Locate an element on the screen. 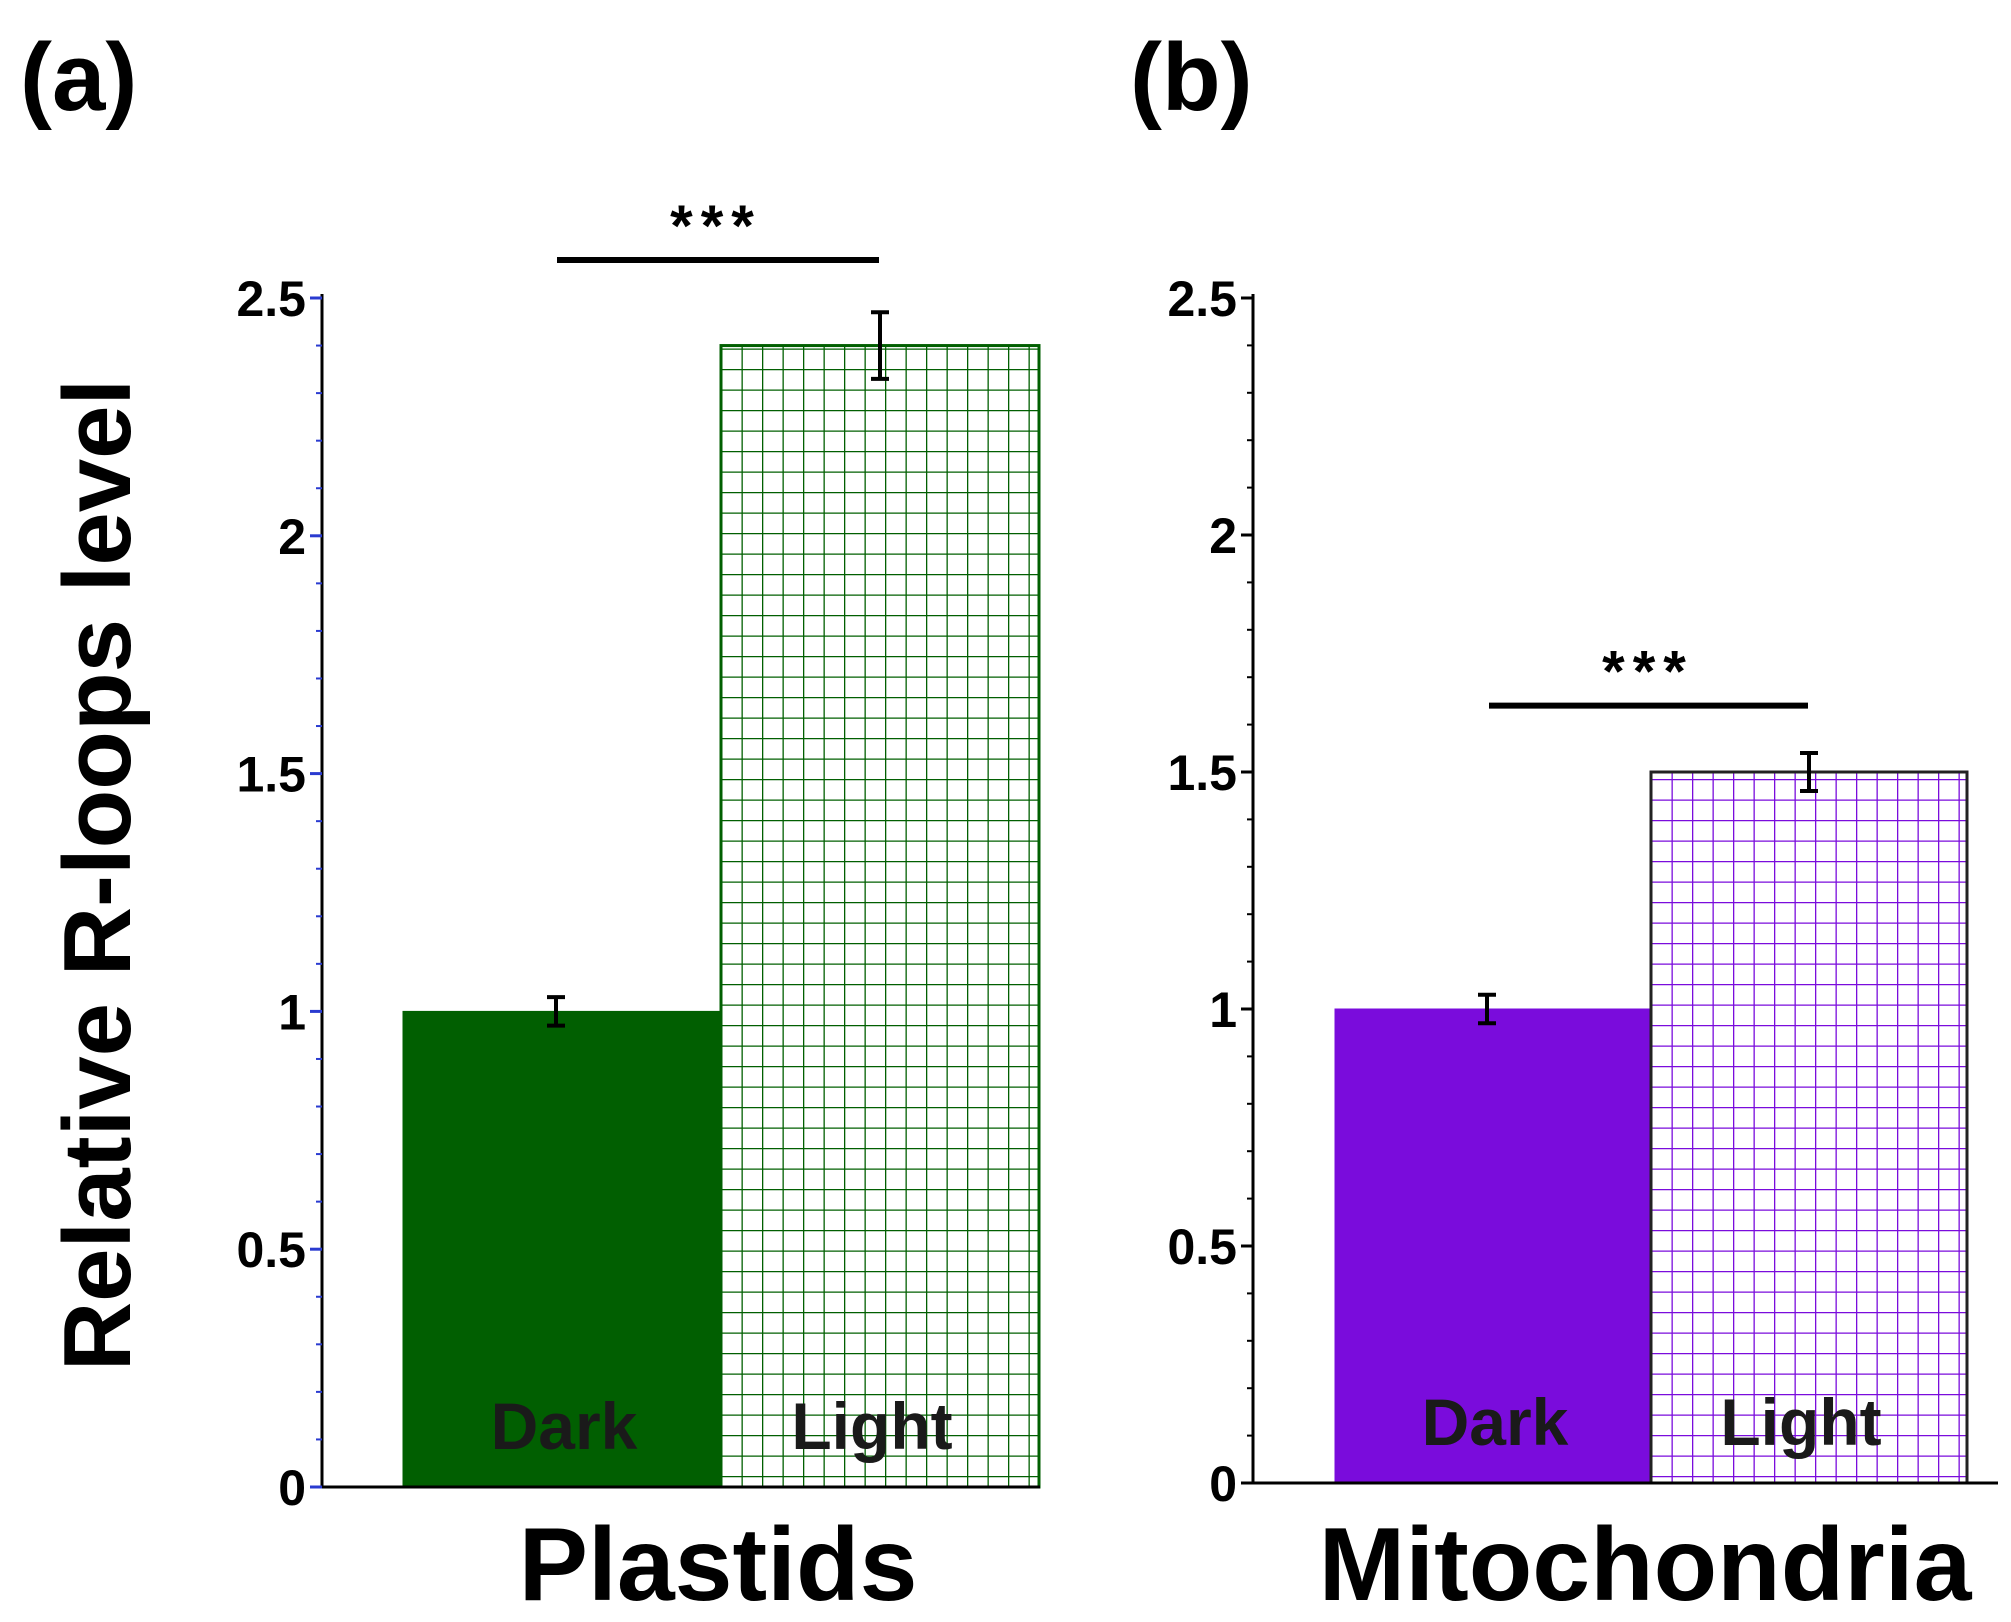 The height and width of the screenshot is (1622, 2011). panel-a-x-axis-label: Plastids is located at coordinates (718, 1564).